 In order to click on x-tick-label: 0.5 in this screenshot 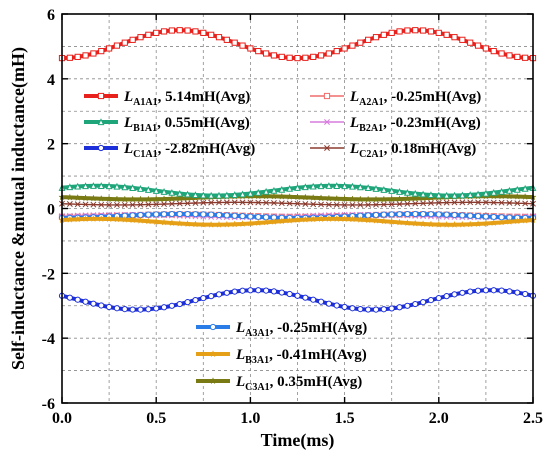, I will do `click(156, 418)`.